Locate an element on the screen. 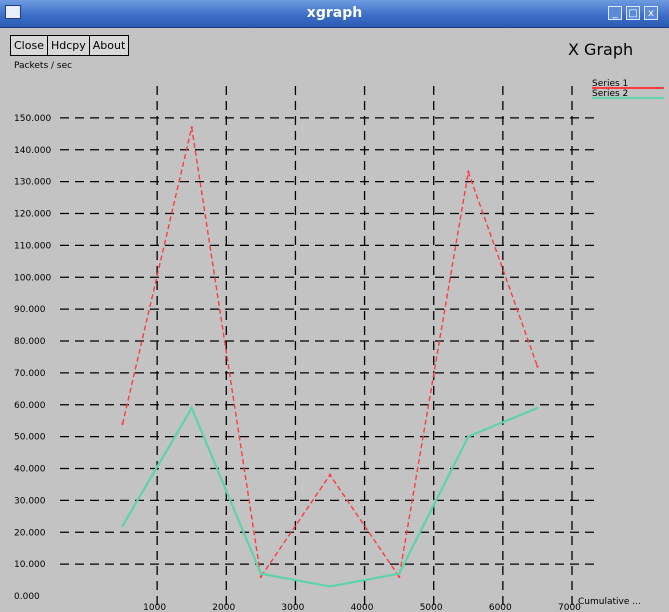 This screenshot has width=669, height=612. menu-bar: Close Hdcpy About is located at coordinates (70, 45).